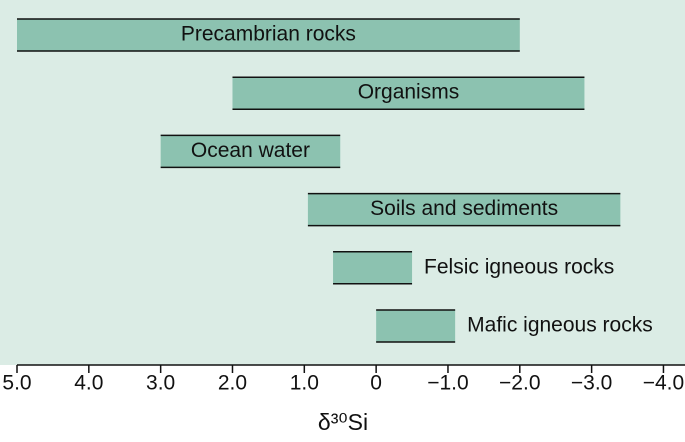  What do you see at coordinates (519, 266) in the screenshot?
I see `bar-label: Felsic igneous rocks` at bounding box center [519, 266].